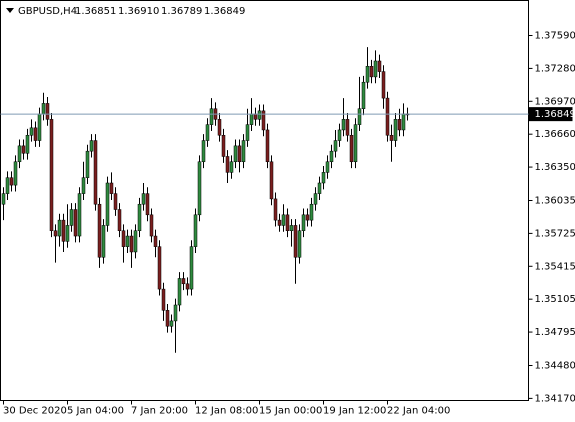  Describe the element at coordinates (226, 411) in the screenshot. I see `x-tick-label: 12 Jan 08:00` at that location.